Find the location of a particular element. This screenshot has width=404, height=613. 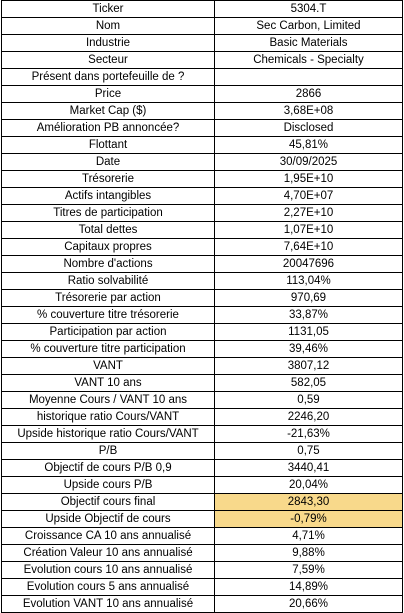

table-row: Trésorerie 1,95E+10 is located at coordinates (202, 179).